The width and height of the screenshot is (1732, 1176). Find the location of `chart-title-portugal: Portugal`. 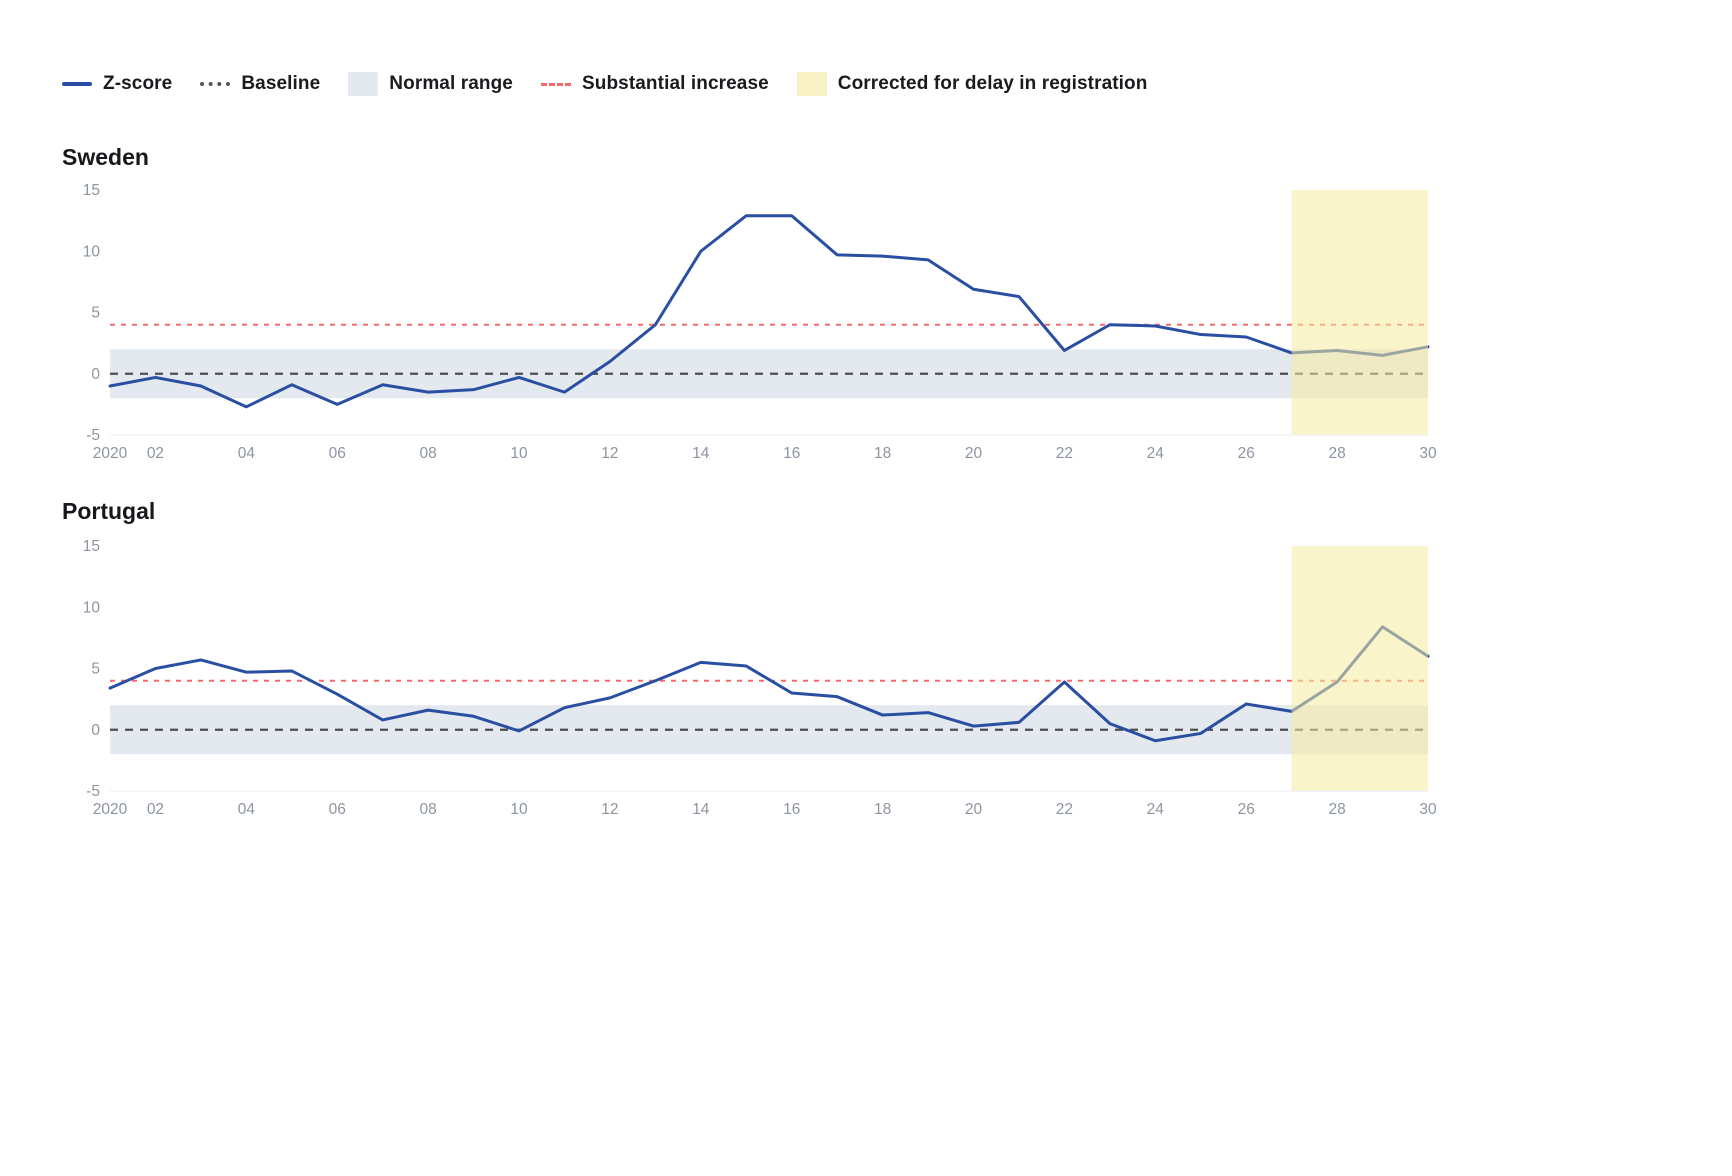

chart-title-portugal: Portugal is located at coordinates (109, 511).